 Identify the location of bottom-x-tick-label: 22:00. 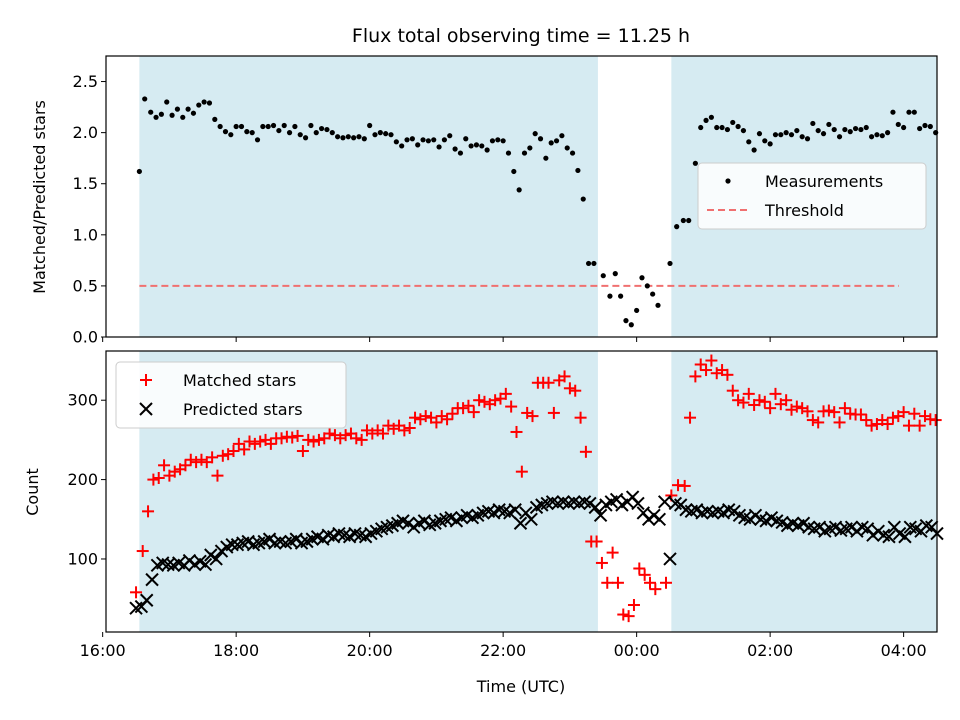
(503, 650).